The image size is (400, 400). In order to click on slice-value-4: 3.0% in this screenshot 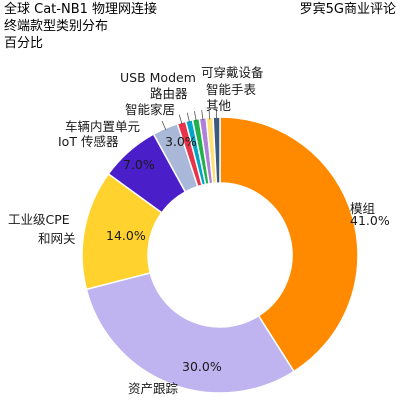, I will do `click(181, 141)`.